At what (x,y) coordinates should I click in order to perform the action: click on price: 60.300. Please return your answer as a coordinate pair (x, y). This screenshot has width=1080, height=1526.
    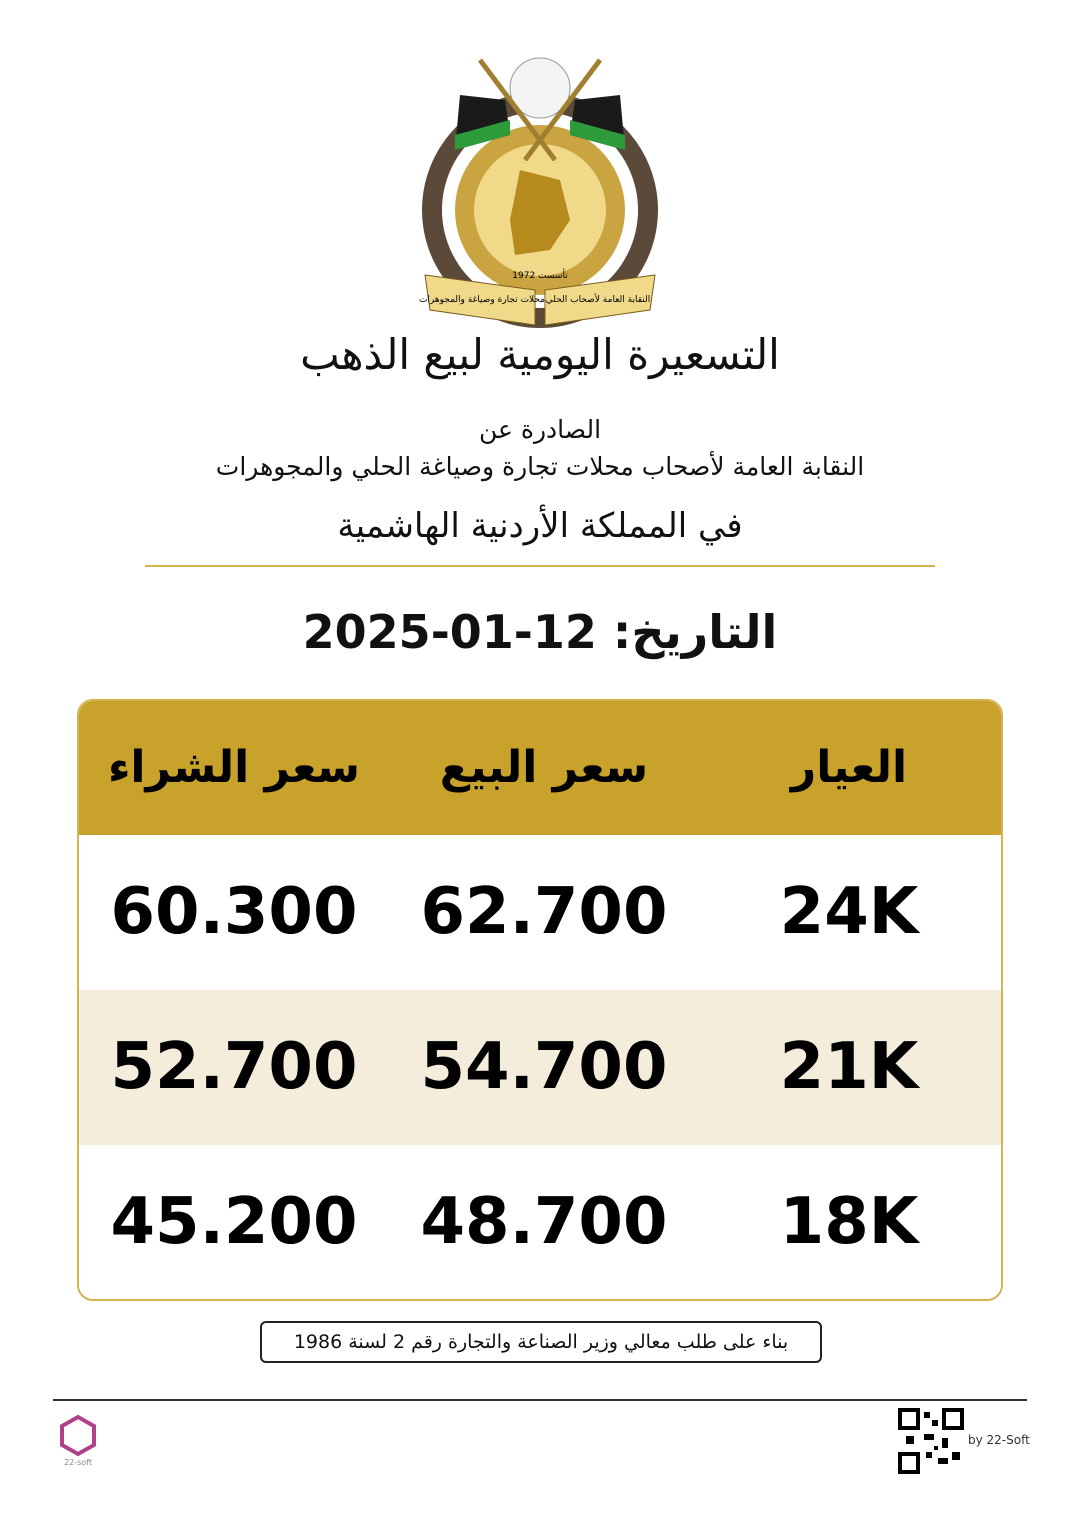
    Looking at the image, I should click on (234, 912).